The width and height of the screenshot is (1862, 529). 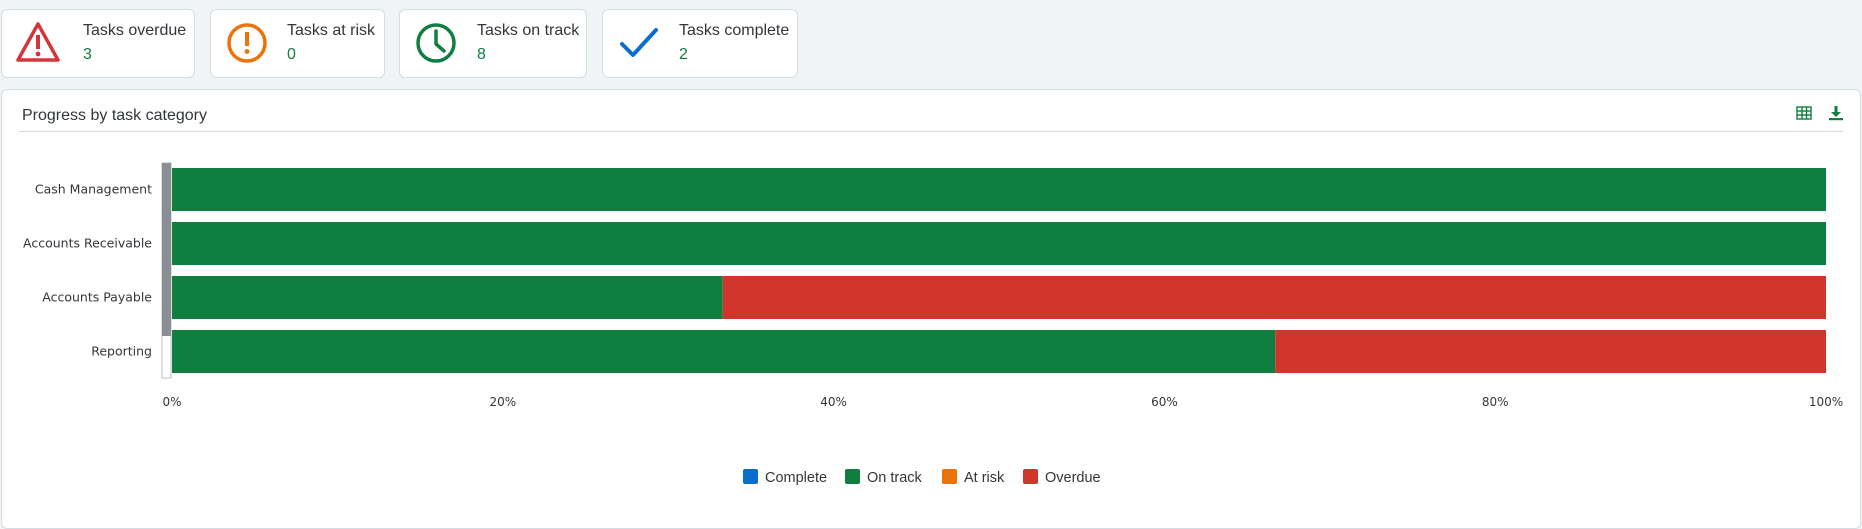 What do you see at coordinates (796, 478) in the screenshot?
I see `legend-label: Complete` at bounding box center [796, 478].